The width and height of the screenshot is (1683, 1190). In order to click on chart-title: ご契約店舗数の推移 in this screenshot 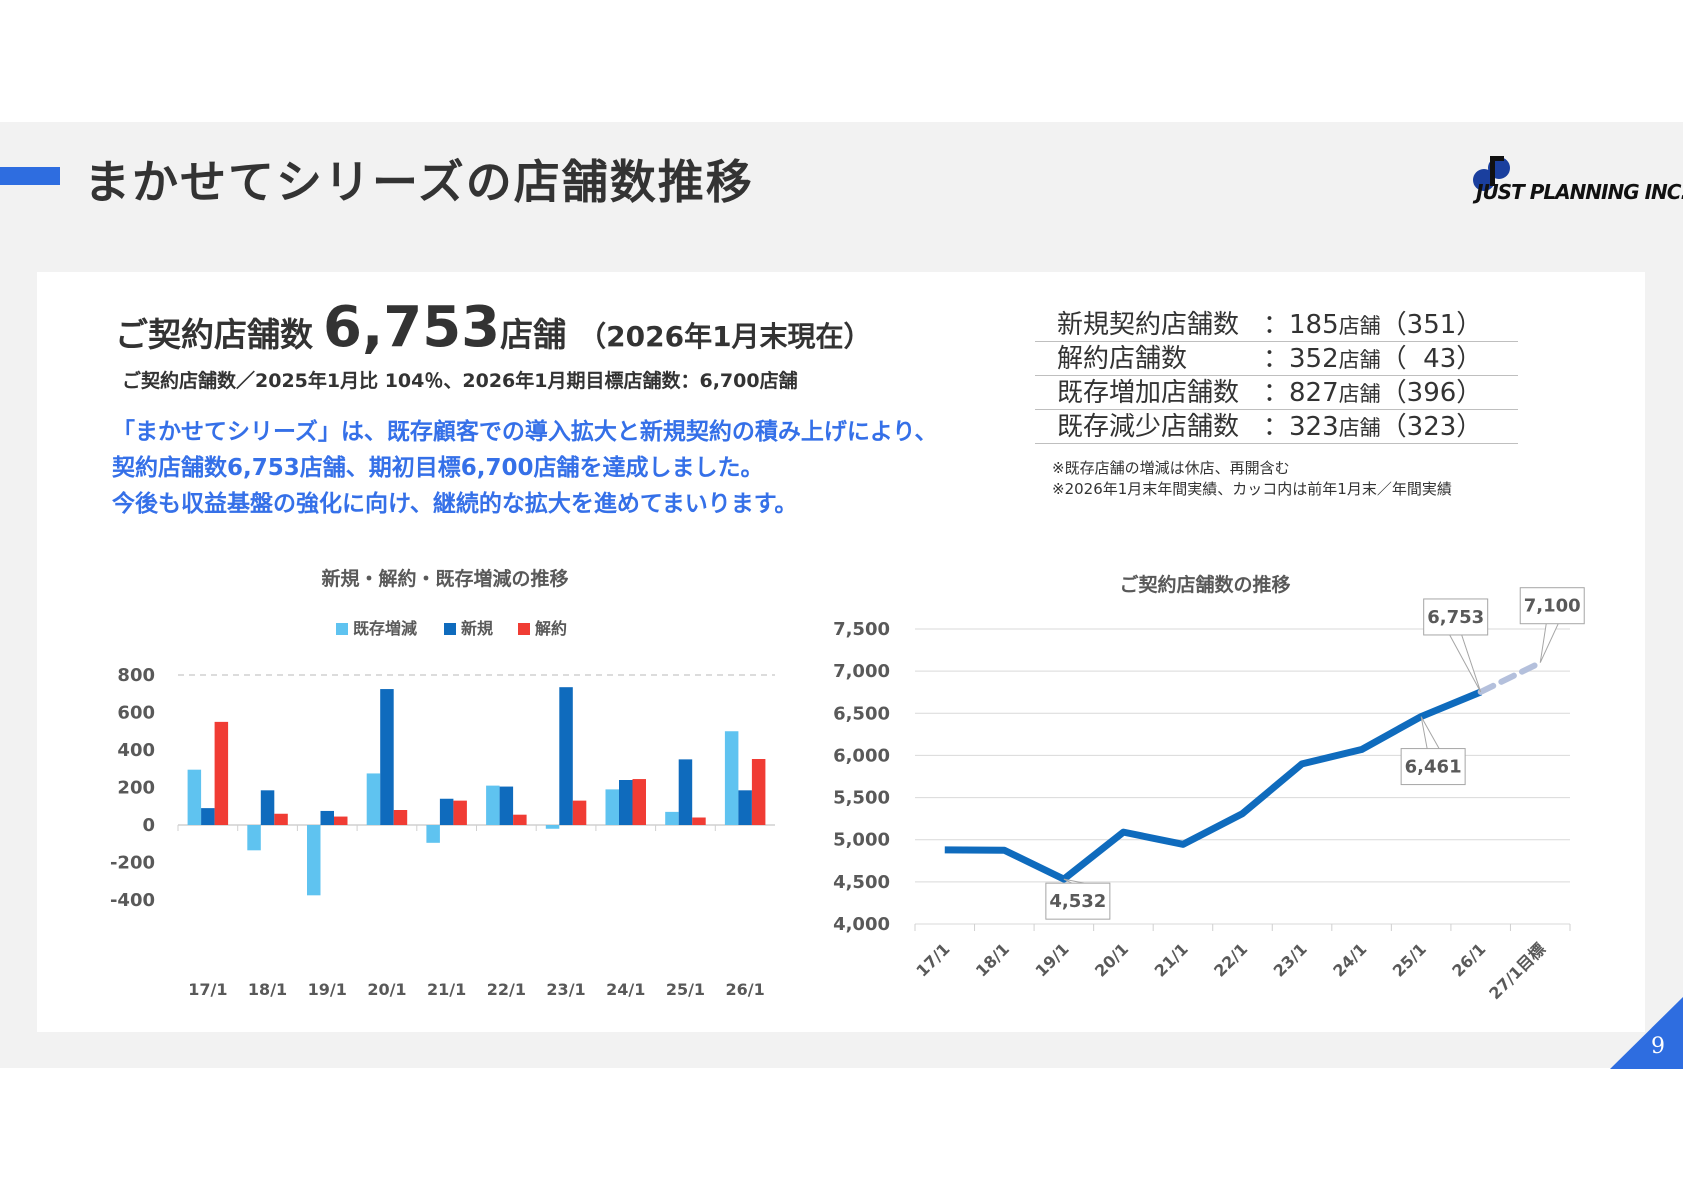, I will do `click(1204, 584)`.